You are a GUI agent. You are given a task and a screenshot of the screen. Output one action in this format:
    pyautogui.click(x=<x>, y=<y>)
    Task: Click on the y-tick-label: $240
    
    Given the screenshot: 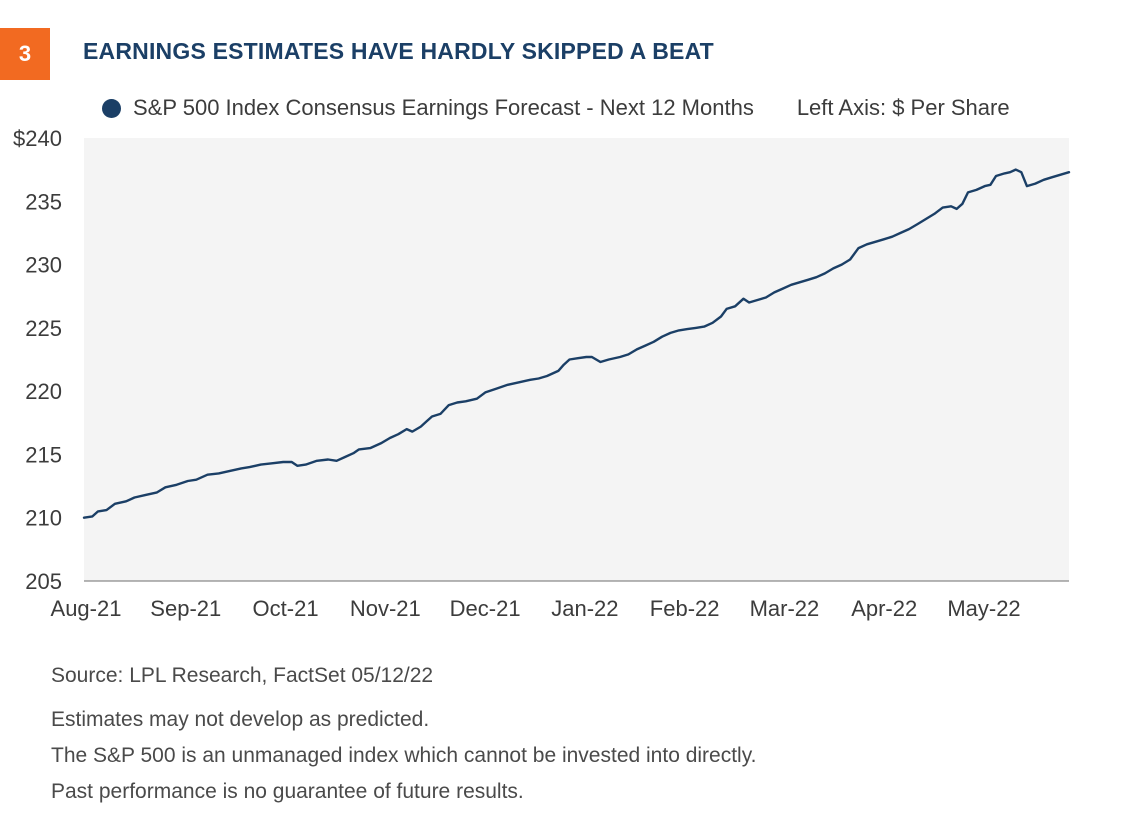 What is the action you would take?
    pyautogui.click(x=37, y=138)
    